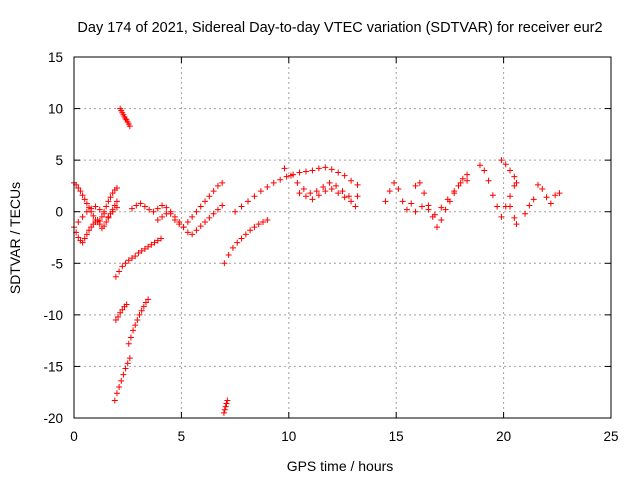  What do you see at coordinates (59, 160) in the screenshot?
I see `y-tick-label: 5` at bounding box center [59, 160].